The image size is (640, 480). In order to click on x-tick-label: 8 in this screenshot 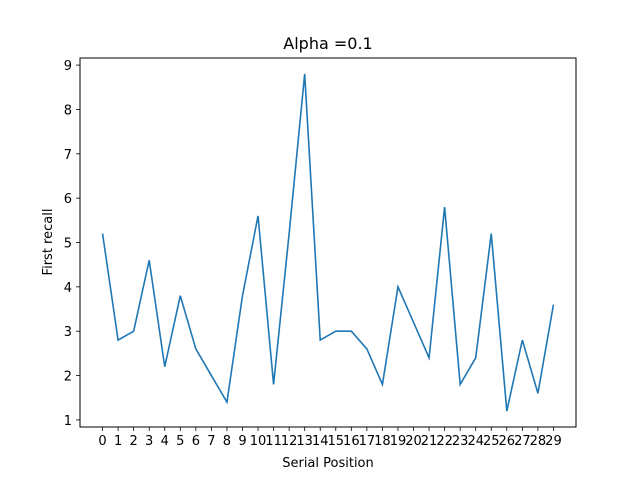, I will do `click(227, 441)`.